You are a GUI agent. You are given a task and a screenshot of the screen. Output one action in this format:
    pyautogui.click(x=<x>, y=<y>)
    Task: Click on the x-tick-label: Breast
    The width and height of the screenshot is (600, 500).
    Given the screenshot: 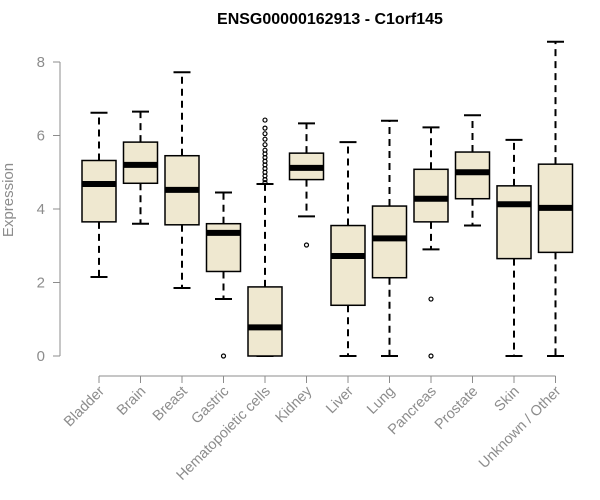 What is the action you would take?
    pyautogui.click(x=170, y=404)
    